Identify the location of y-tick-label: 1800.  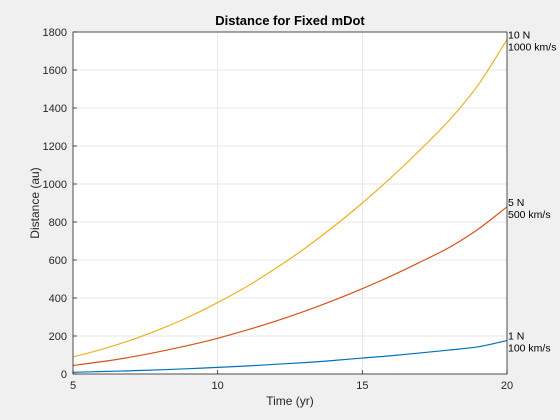
(55, 33).